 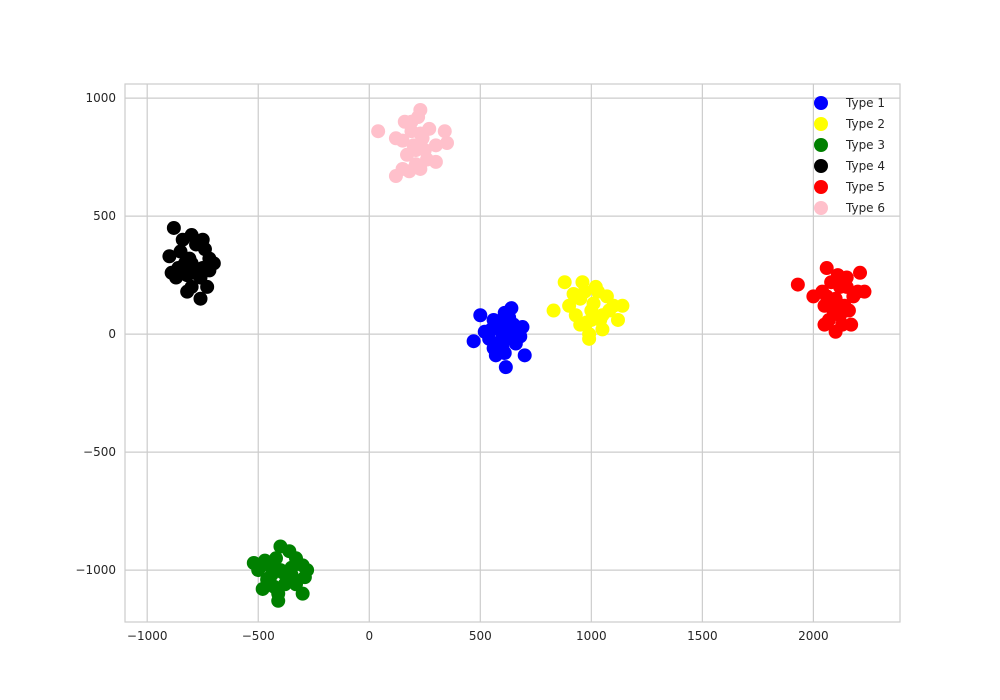 What do you see at coordinates (591, 636) in the screenshot?
I see `x-tick-label: 1000` at bounding box center [591, 636].